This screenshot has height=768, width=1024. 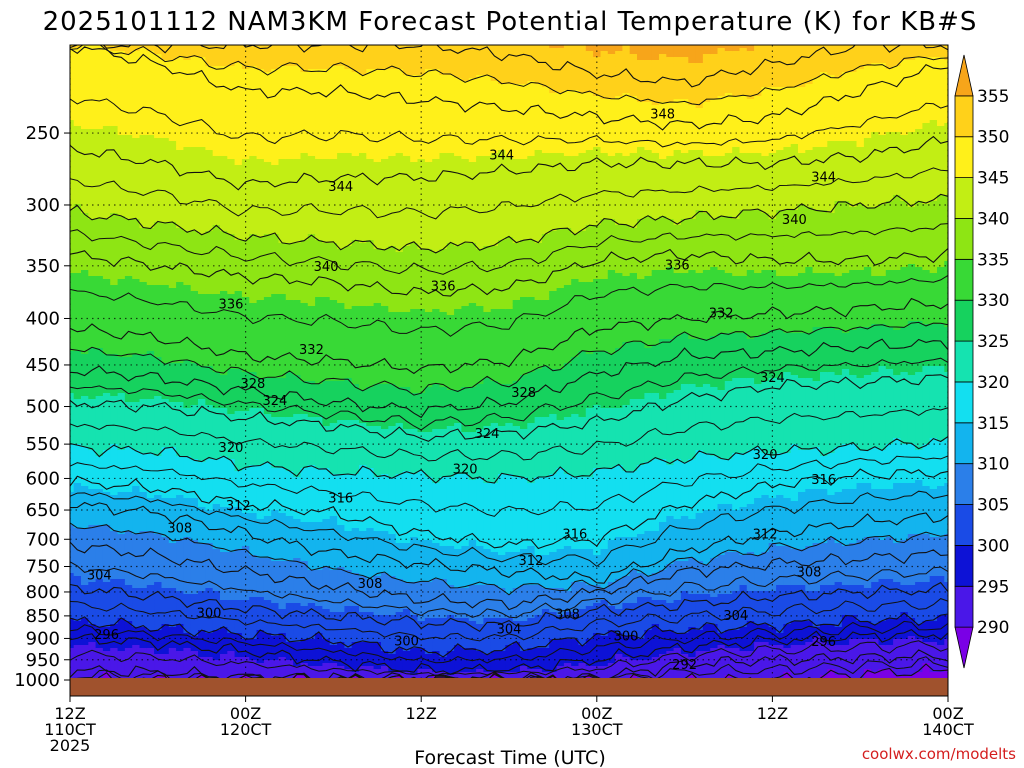 I want to click on y-tick-label: 300, so click(x=43, y=205).